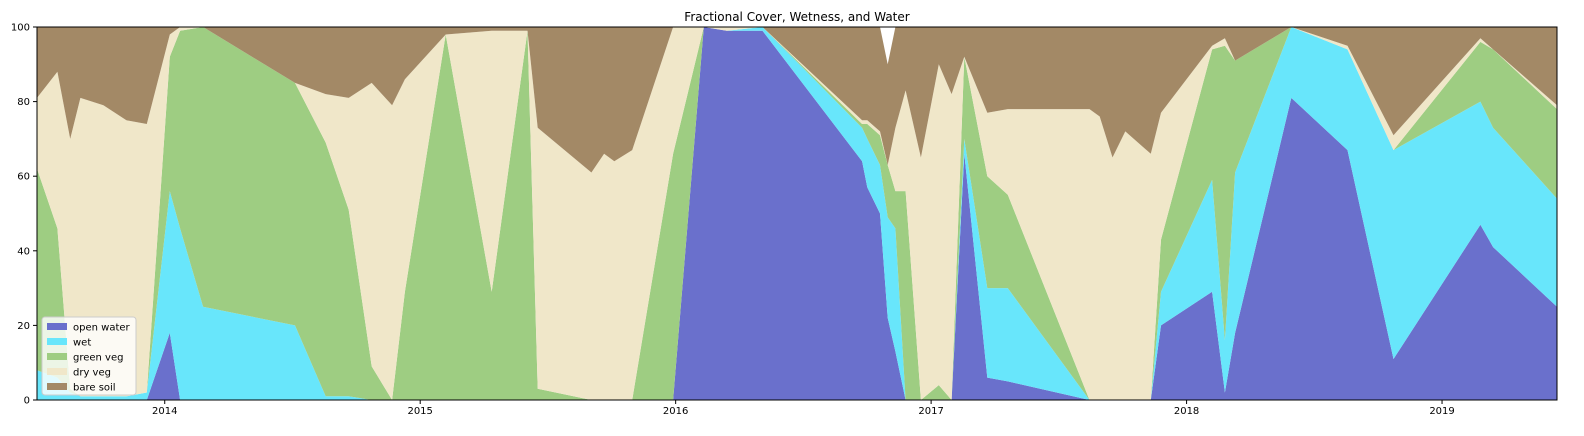  What do you see at coordinates (98, 358) in the screenshot?
I see `legend-label: green veg` at bounding box center [98, 358].